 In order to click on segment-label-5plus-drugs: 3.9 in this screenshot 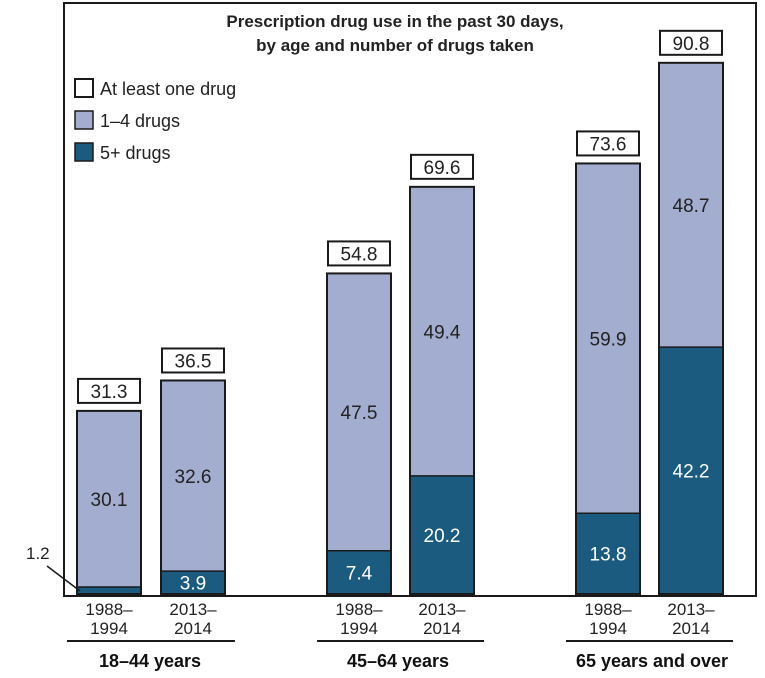, I will do `click(193, 584)`.